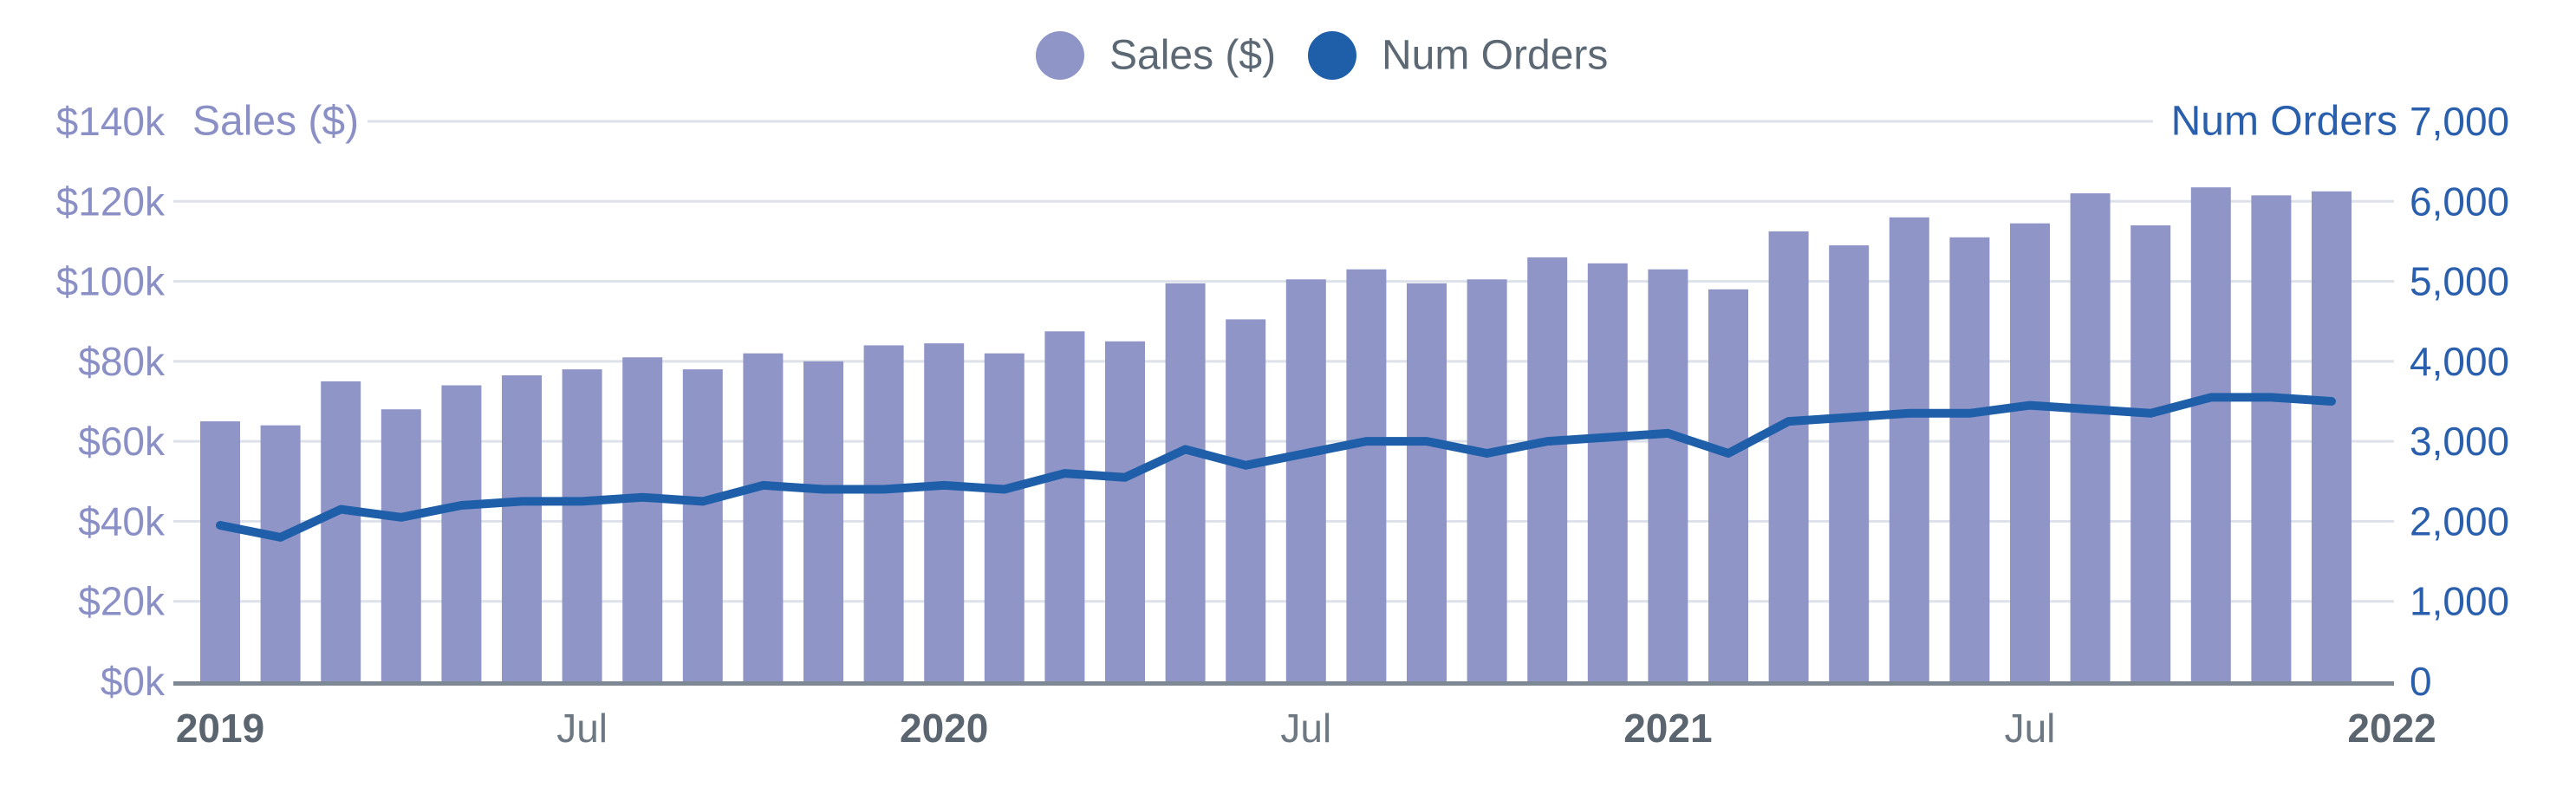 The height and width of the screenshot is (794, 2576). What do you see at coordinates (1427, 482) in the screenshot?
I see `bar-sep-2020` at bounding box center [1427, 482].